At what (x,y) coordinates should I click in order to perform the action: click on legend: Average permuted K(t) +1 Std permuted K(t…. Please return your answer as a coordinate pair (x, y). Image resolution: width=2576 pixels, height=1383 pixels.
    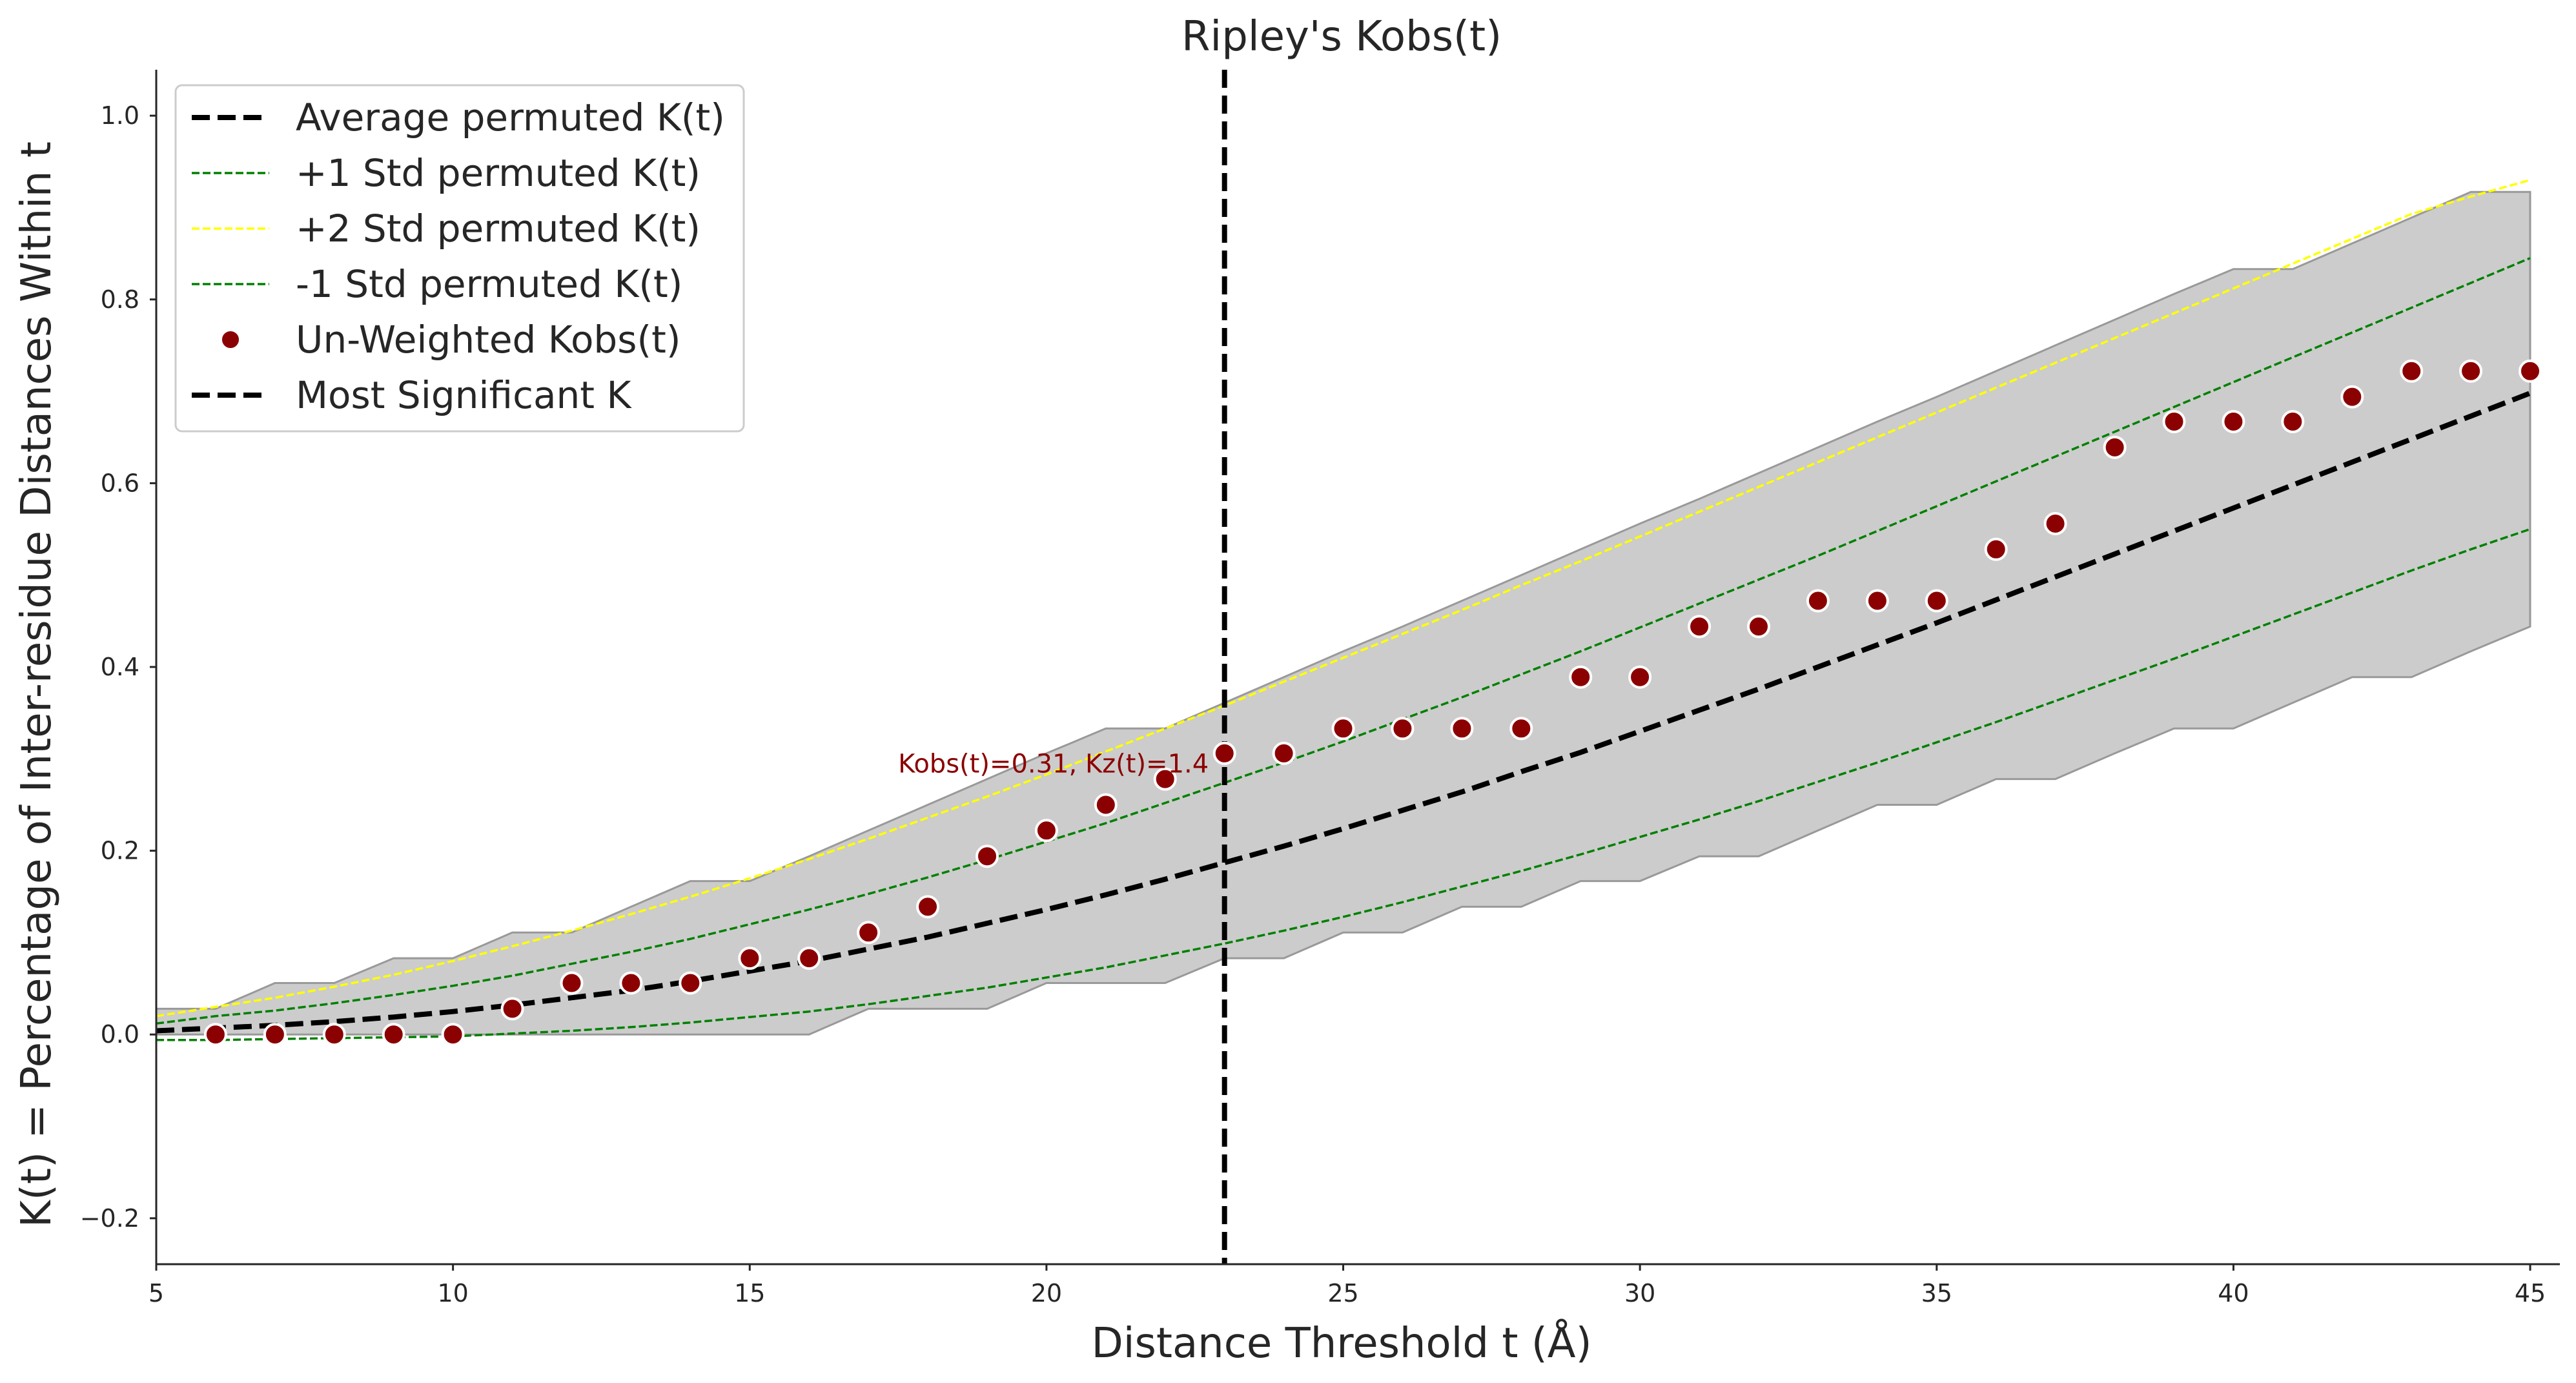
    Looking at the image, I should click on (459, 258).